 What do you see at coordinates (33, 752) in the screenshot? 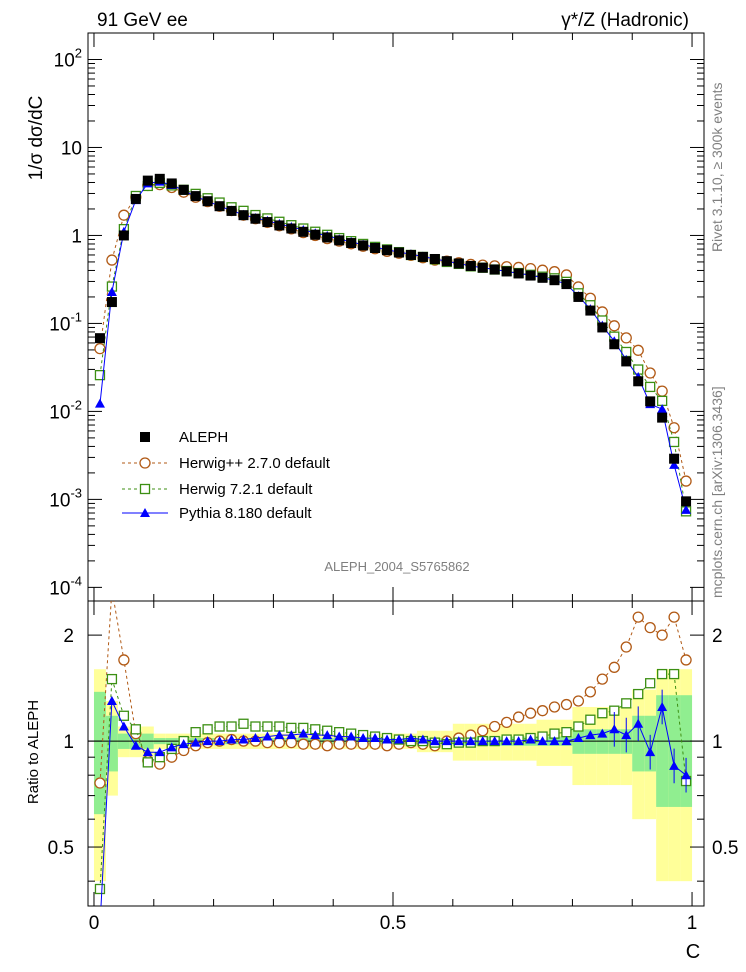
I see `y-axis-label-bottom: Ratio to ALEPH` at bounding box center [33, 752].